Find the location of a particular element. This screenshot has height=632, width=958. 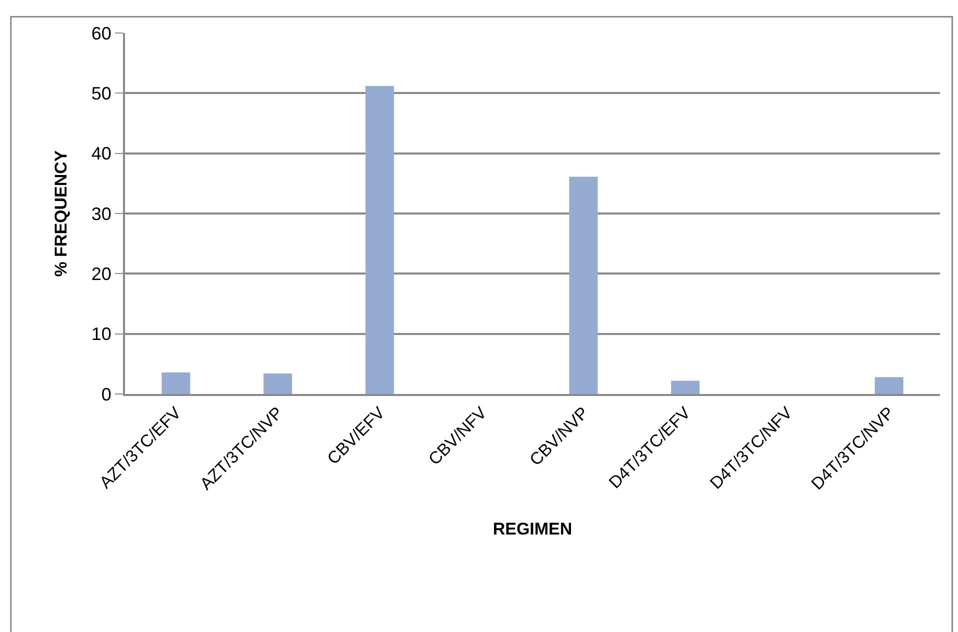

y-tick-label: 50 is located at coordinates (101, 93).